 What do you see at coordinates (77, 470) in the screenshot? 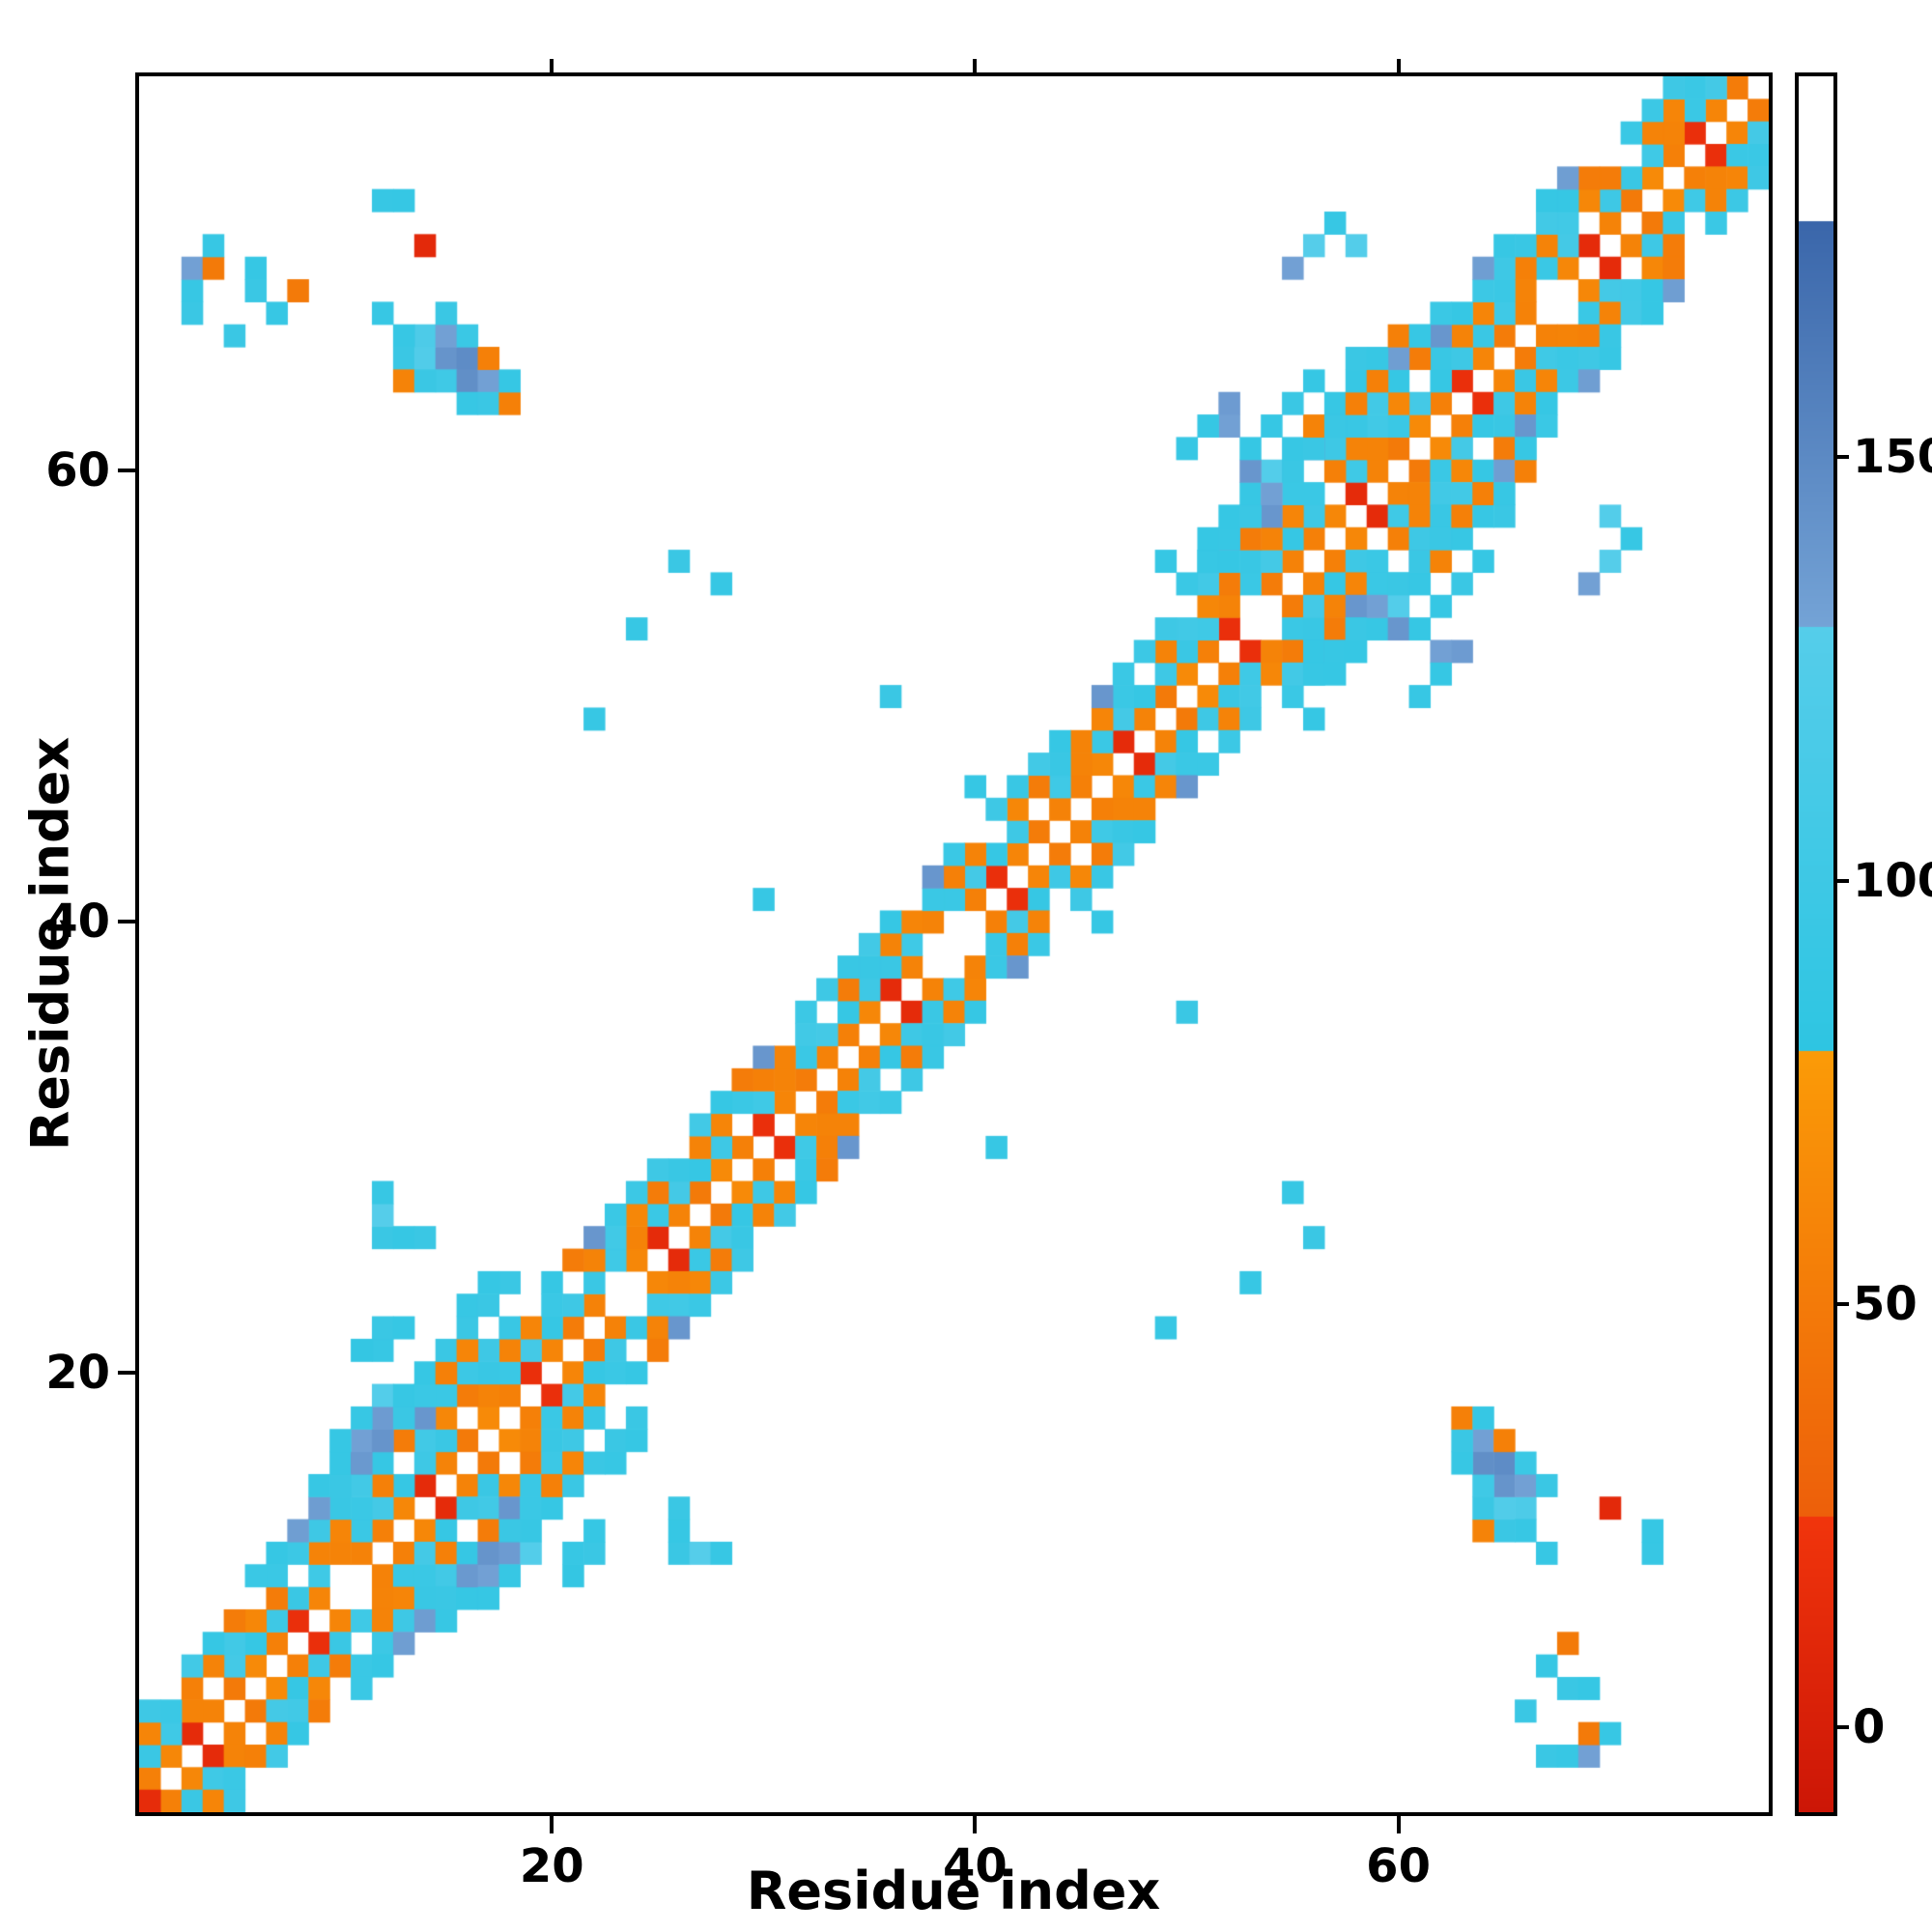
I see `y-tick-label: 60` at bounding box center [77, 470].